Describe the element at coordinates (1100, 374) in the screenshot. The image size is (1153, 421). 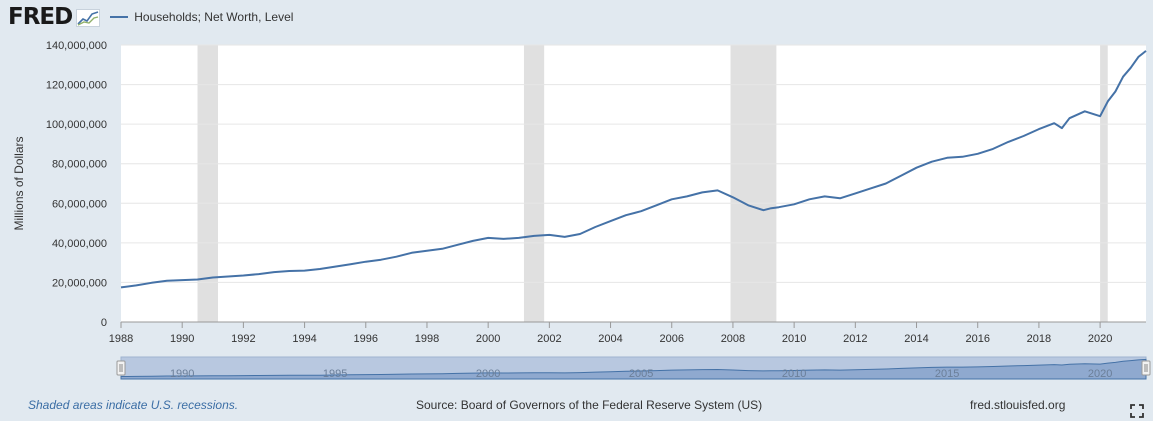
I see `navigator-tick-label: 2020` at that location.